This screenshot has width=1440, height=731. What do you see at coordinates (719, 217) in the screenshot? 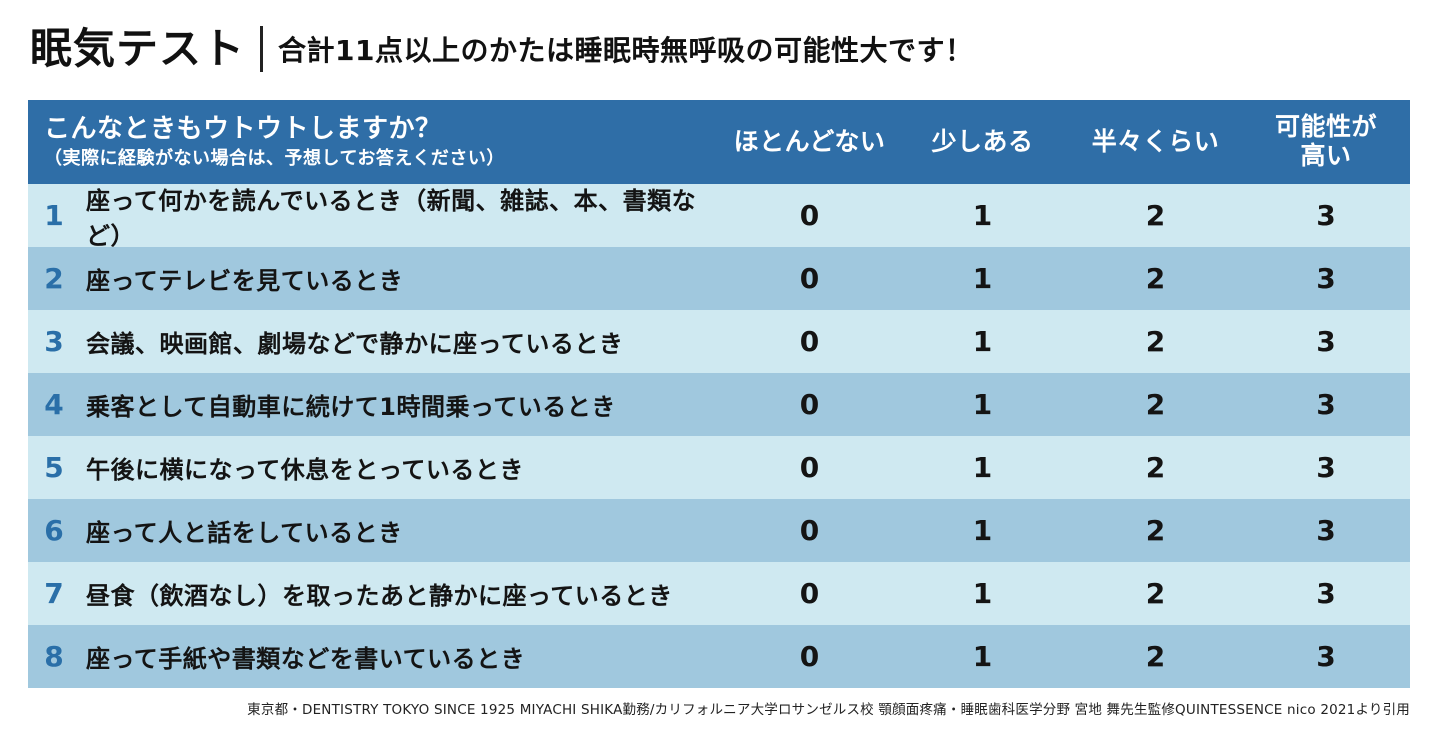
I see `table-row: 1 座って何かを読んでいるとき（新聞、雑誌、本、書類など） 0 1 2 3` at bounding box center [719, 217].